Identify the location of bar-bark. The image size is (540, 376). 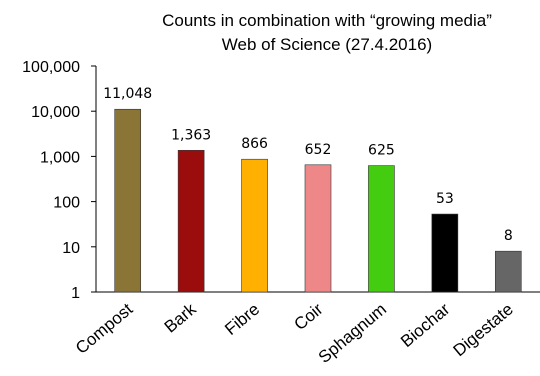
(191, 221).